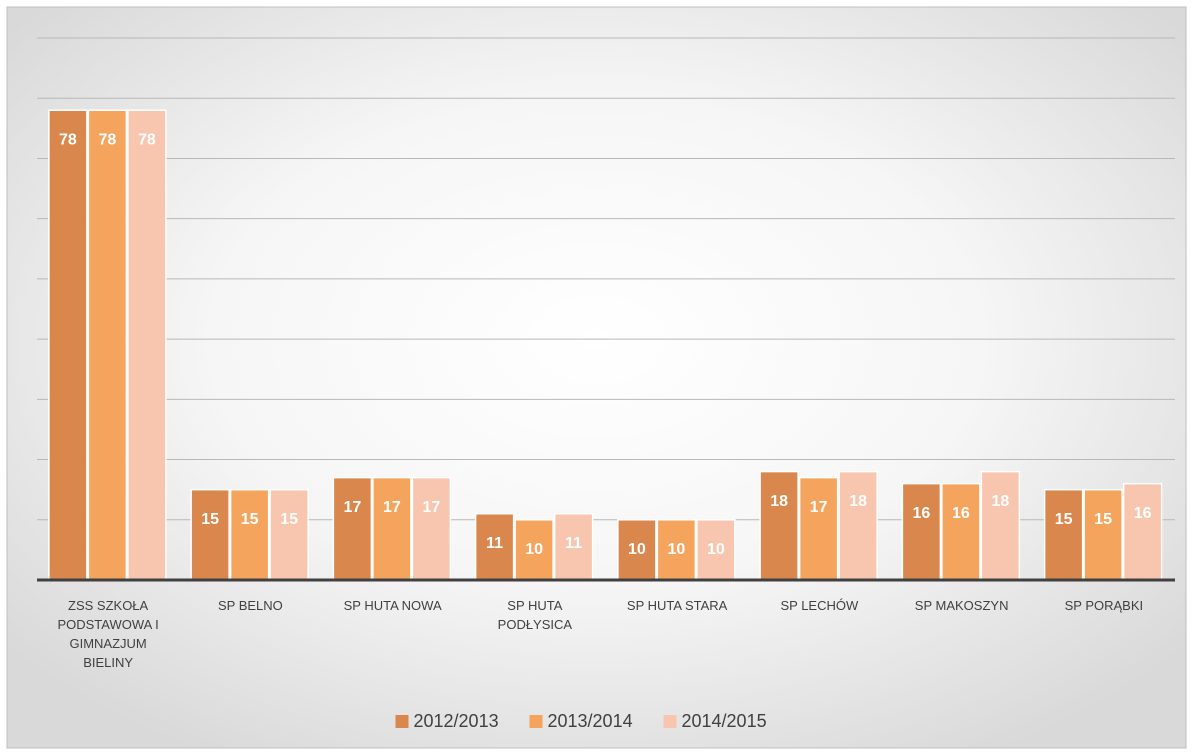 The image size is (1193, 755). What do you see at coordinates (724, 721) in the screenshot?
I see `legend-label: 2014/2015` at bounding box center [724, 721].